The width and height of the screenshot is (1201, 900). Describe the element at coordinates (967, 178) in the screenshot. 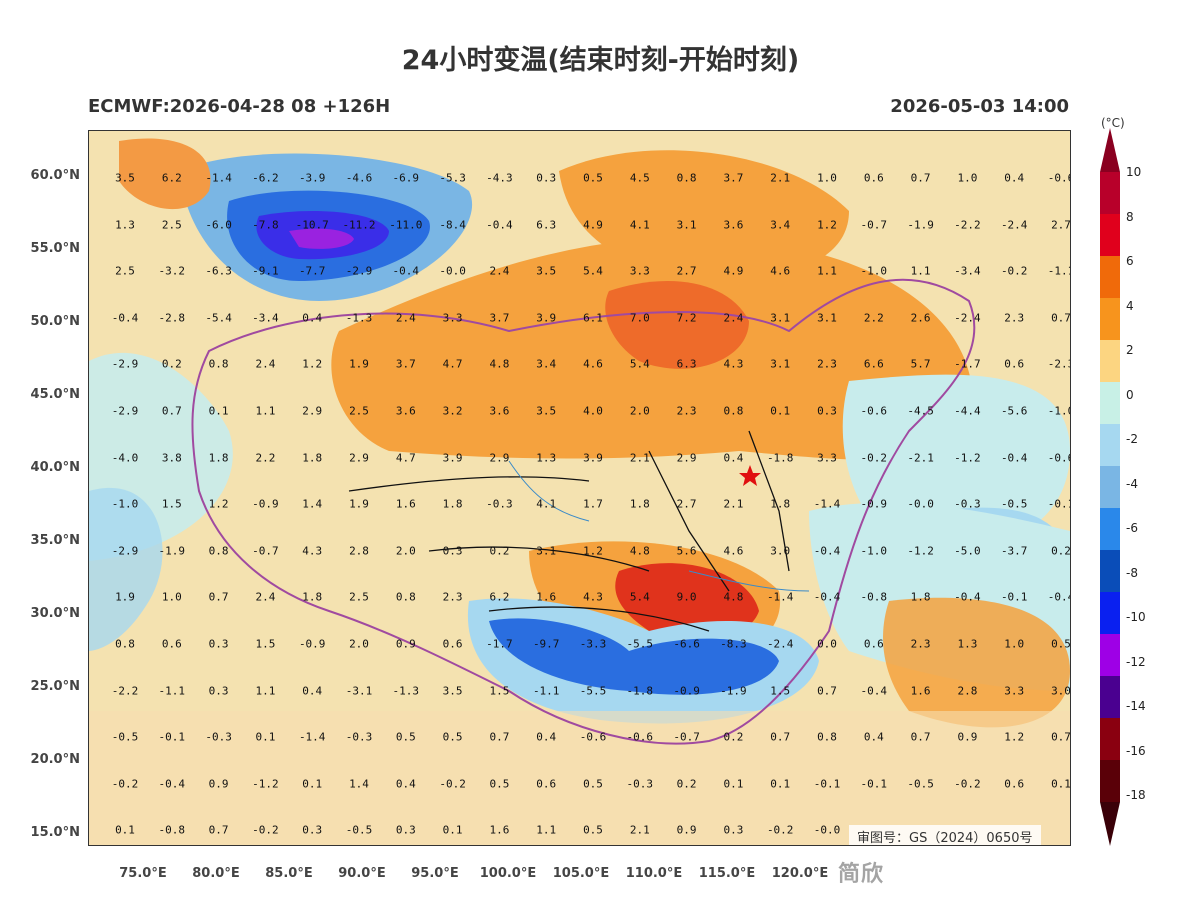

I see `grid-value: 1.0` at that location.